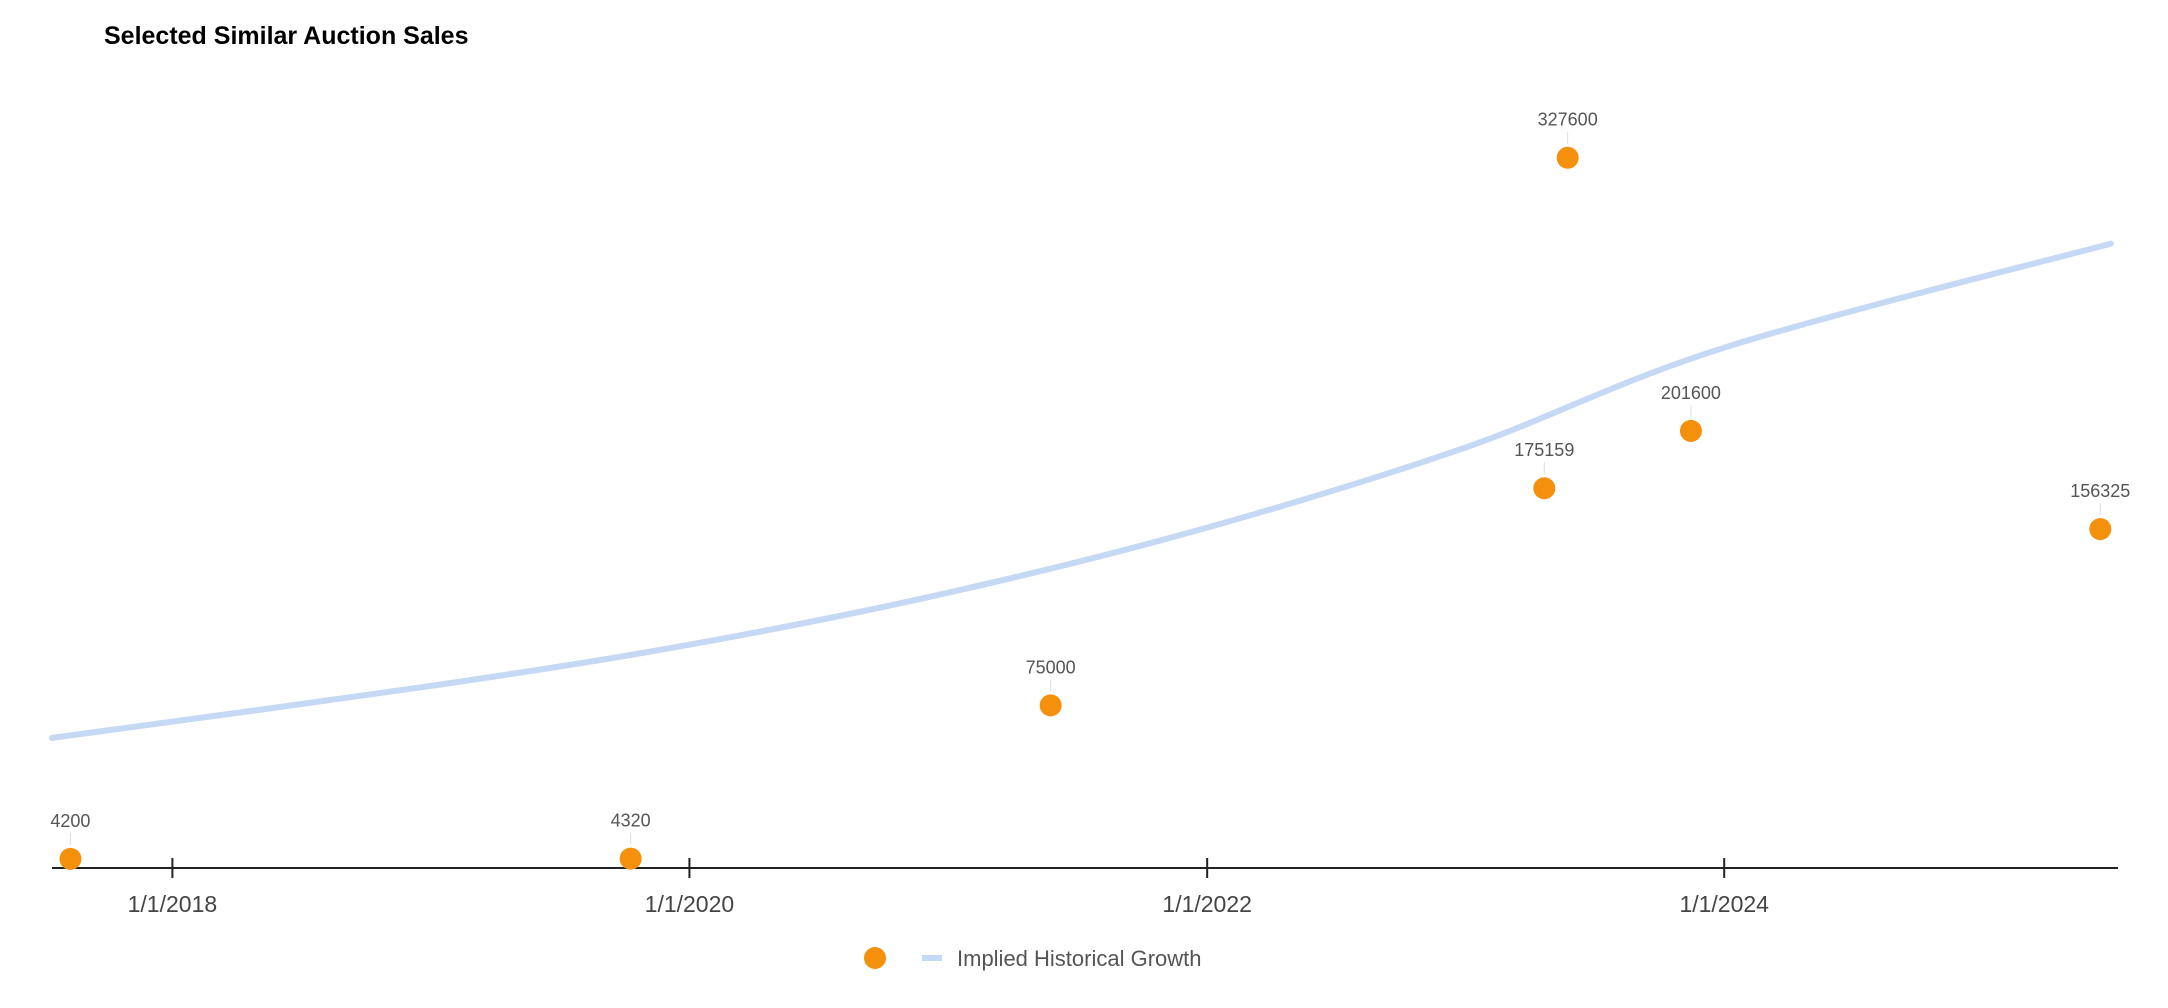 This screenshot has height=1008, width=2168. I want to click on data-label: 156325, so click(2100, 491).